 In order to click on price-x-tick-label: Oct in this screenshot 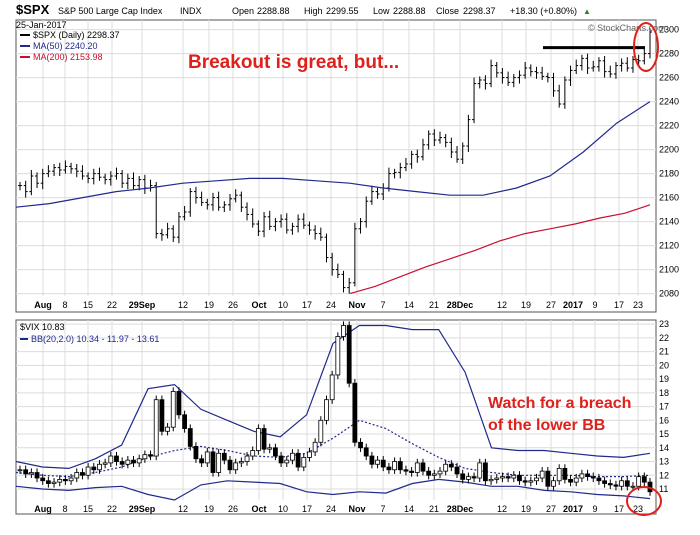, I will do `click(258, 305)`.